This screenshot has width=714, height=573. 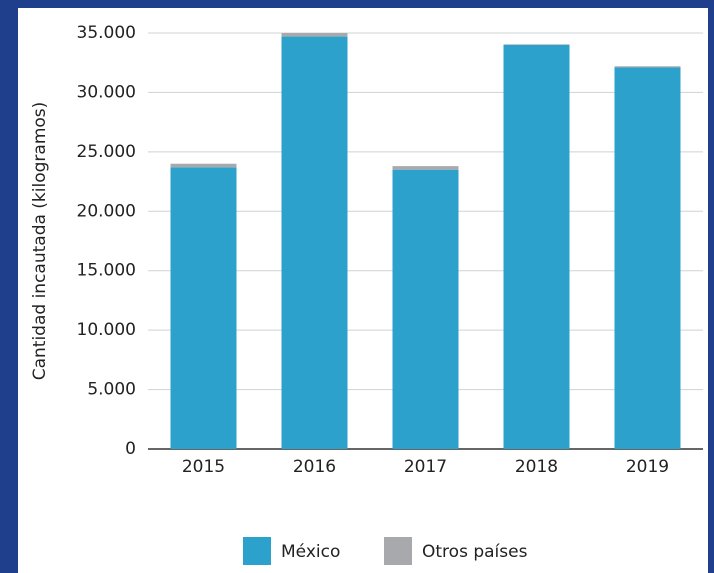 What do you see at coordinates (106, 92) in the screenshot?
I see `y-tick-label: 30.000` at bounding box center [106, 92].